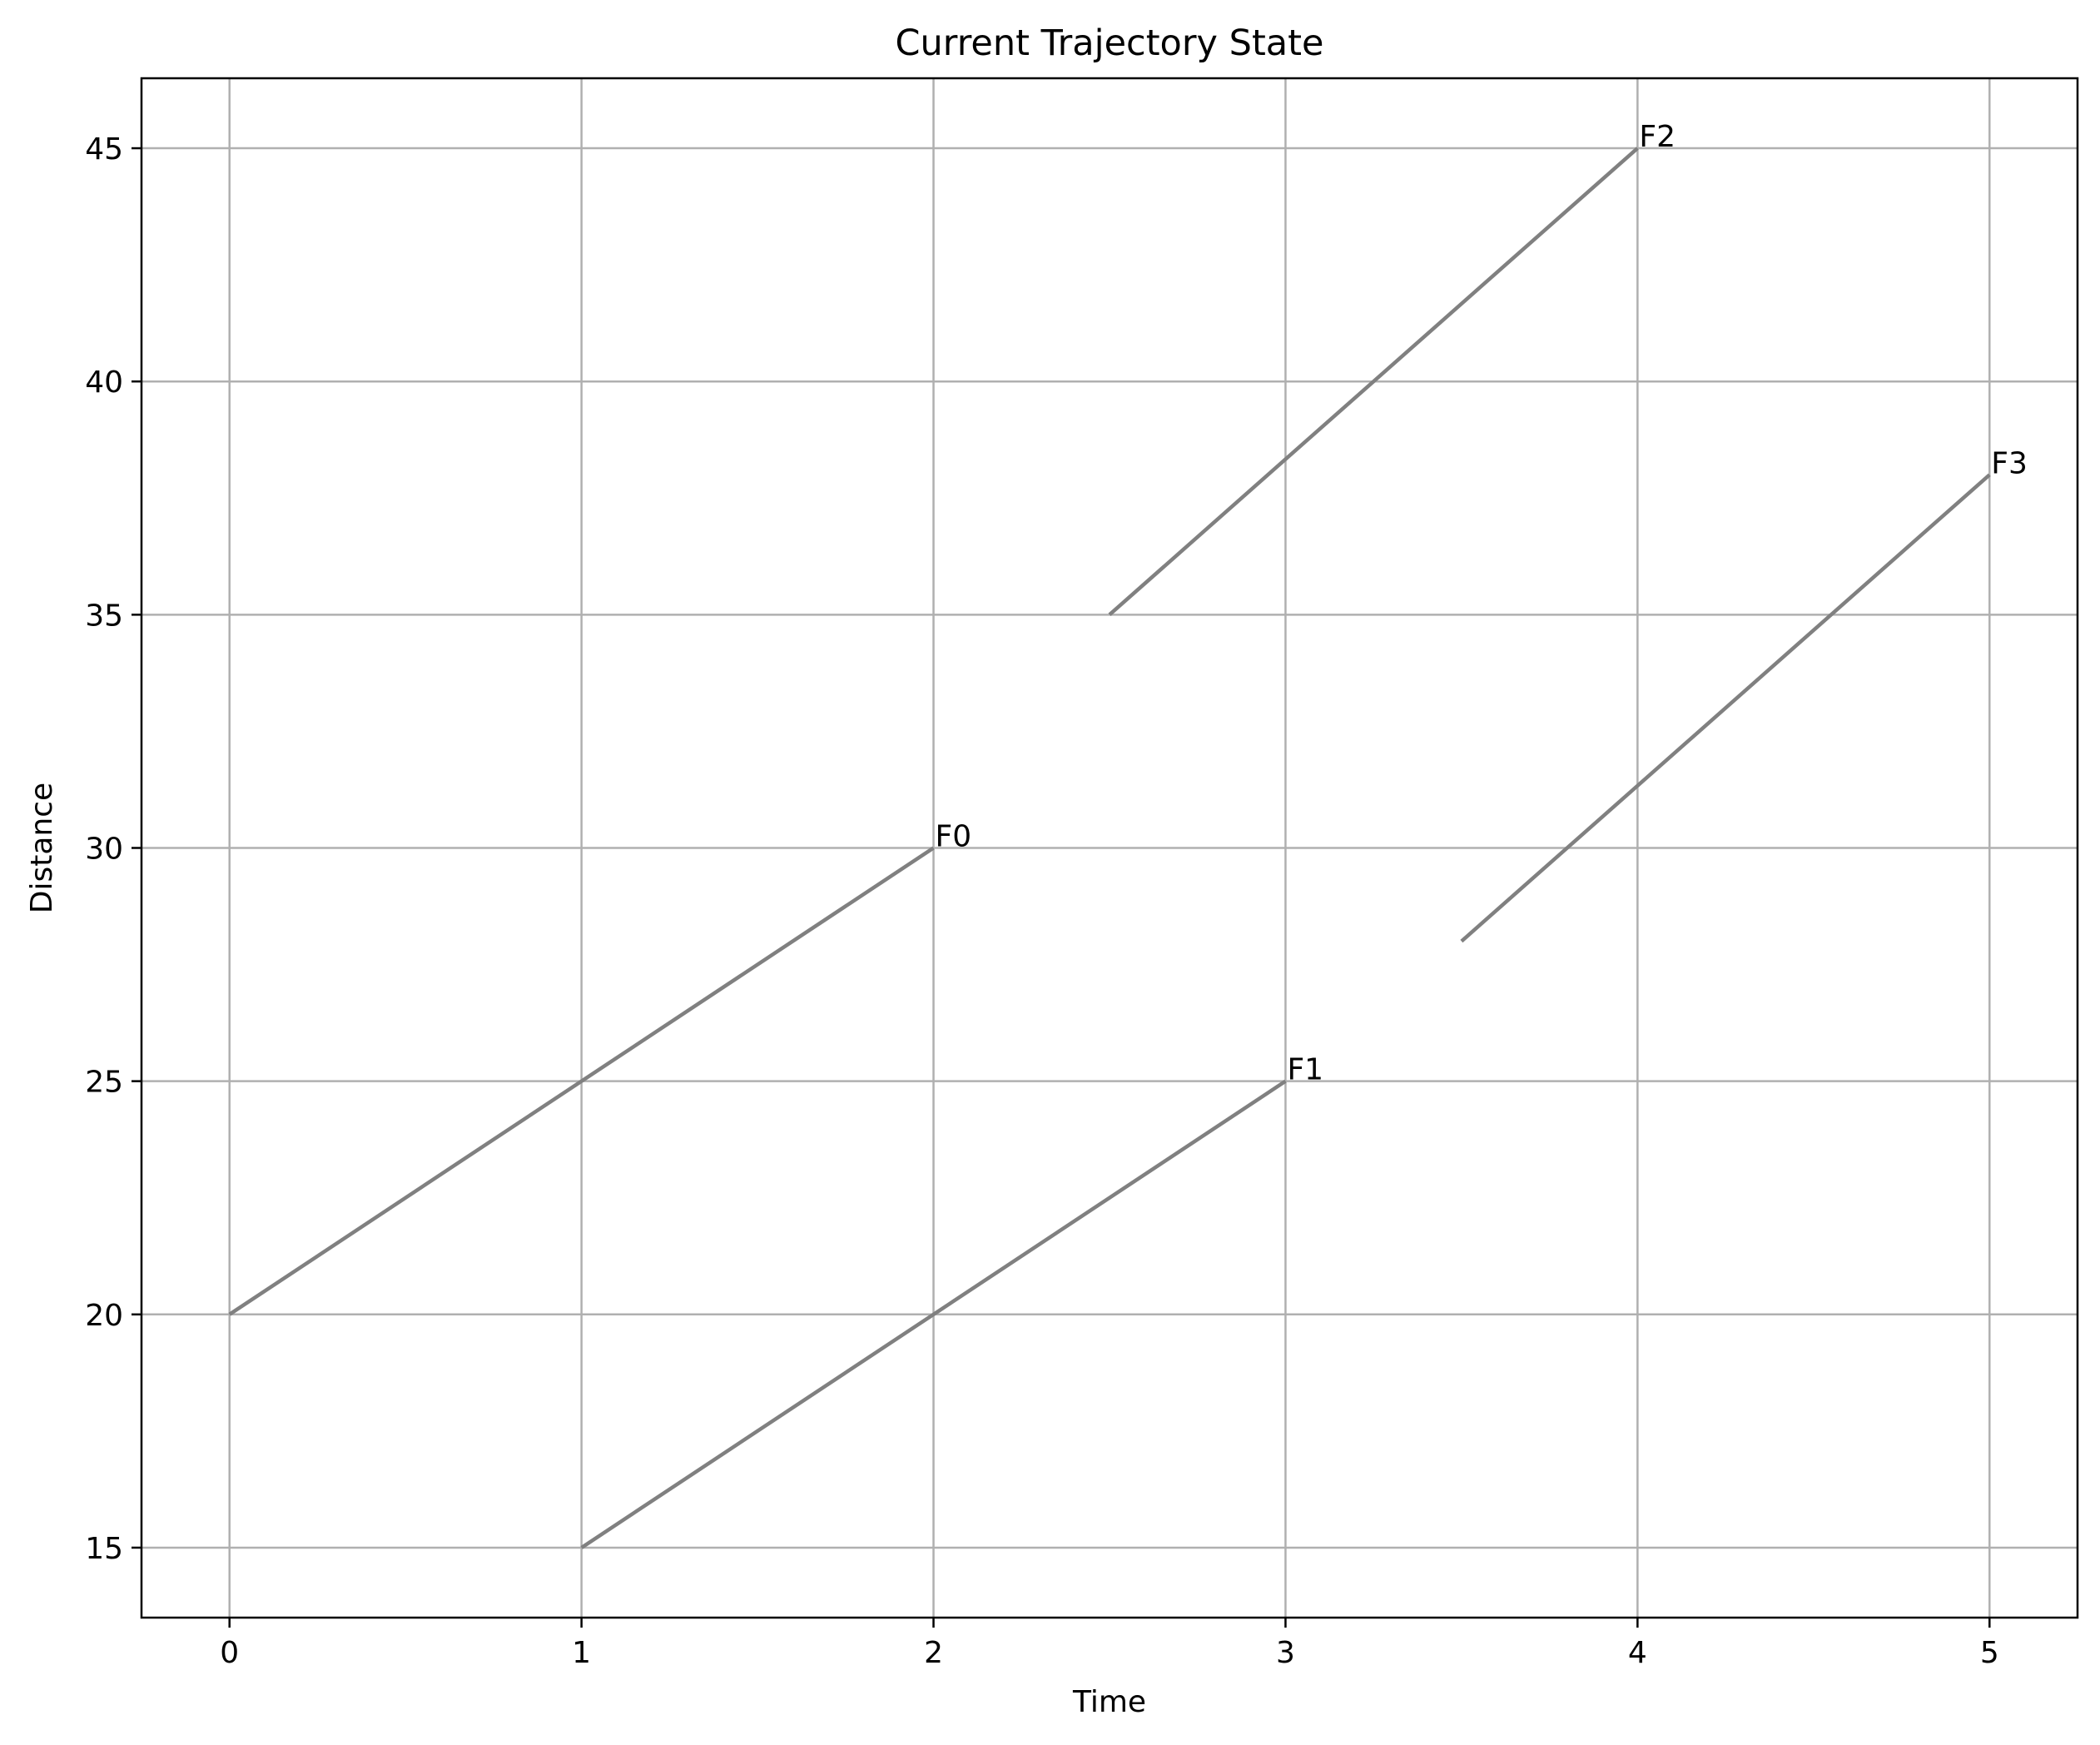 Image resolution: width=2100 pixels, height=1745 pixels. Describe the element at coordinates (42, 848) in the screenshot. I see `y-axis-label: Distance` at that location.